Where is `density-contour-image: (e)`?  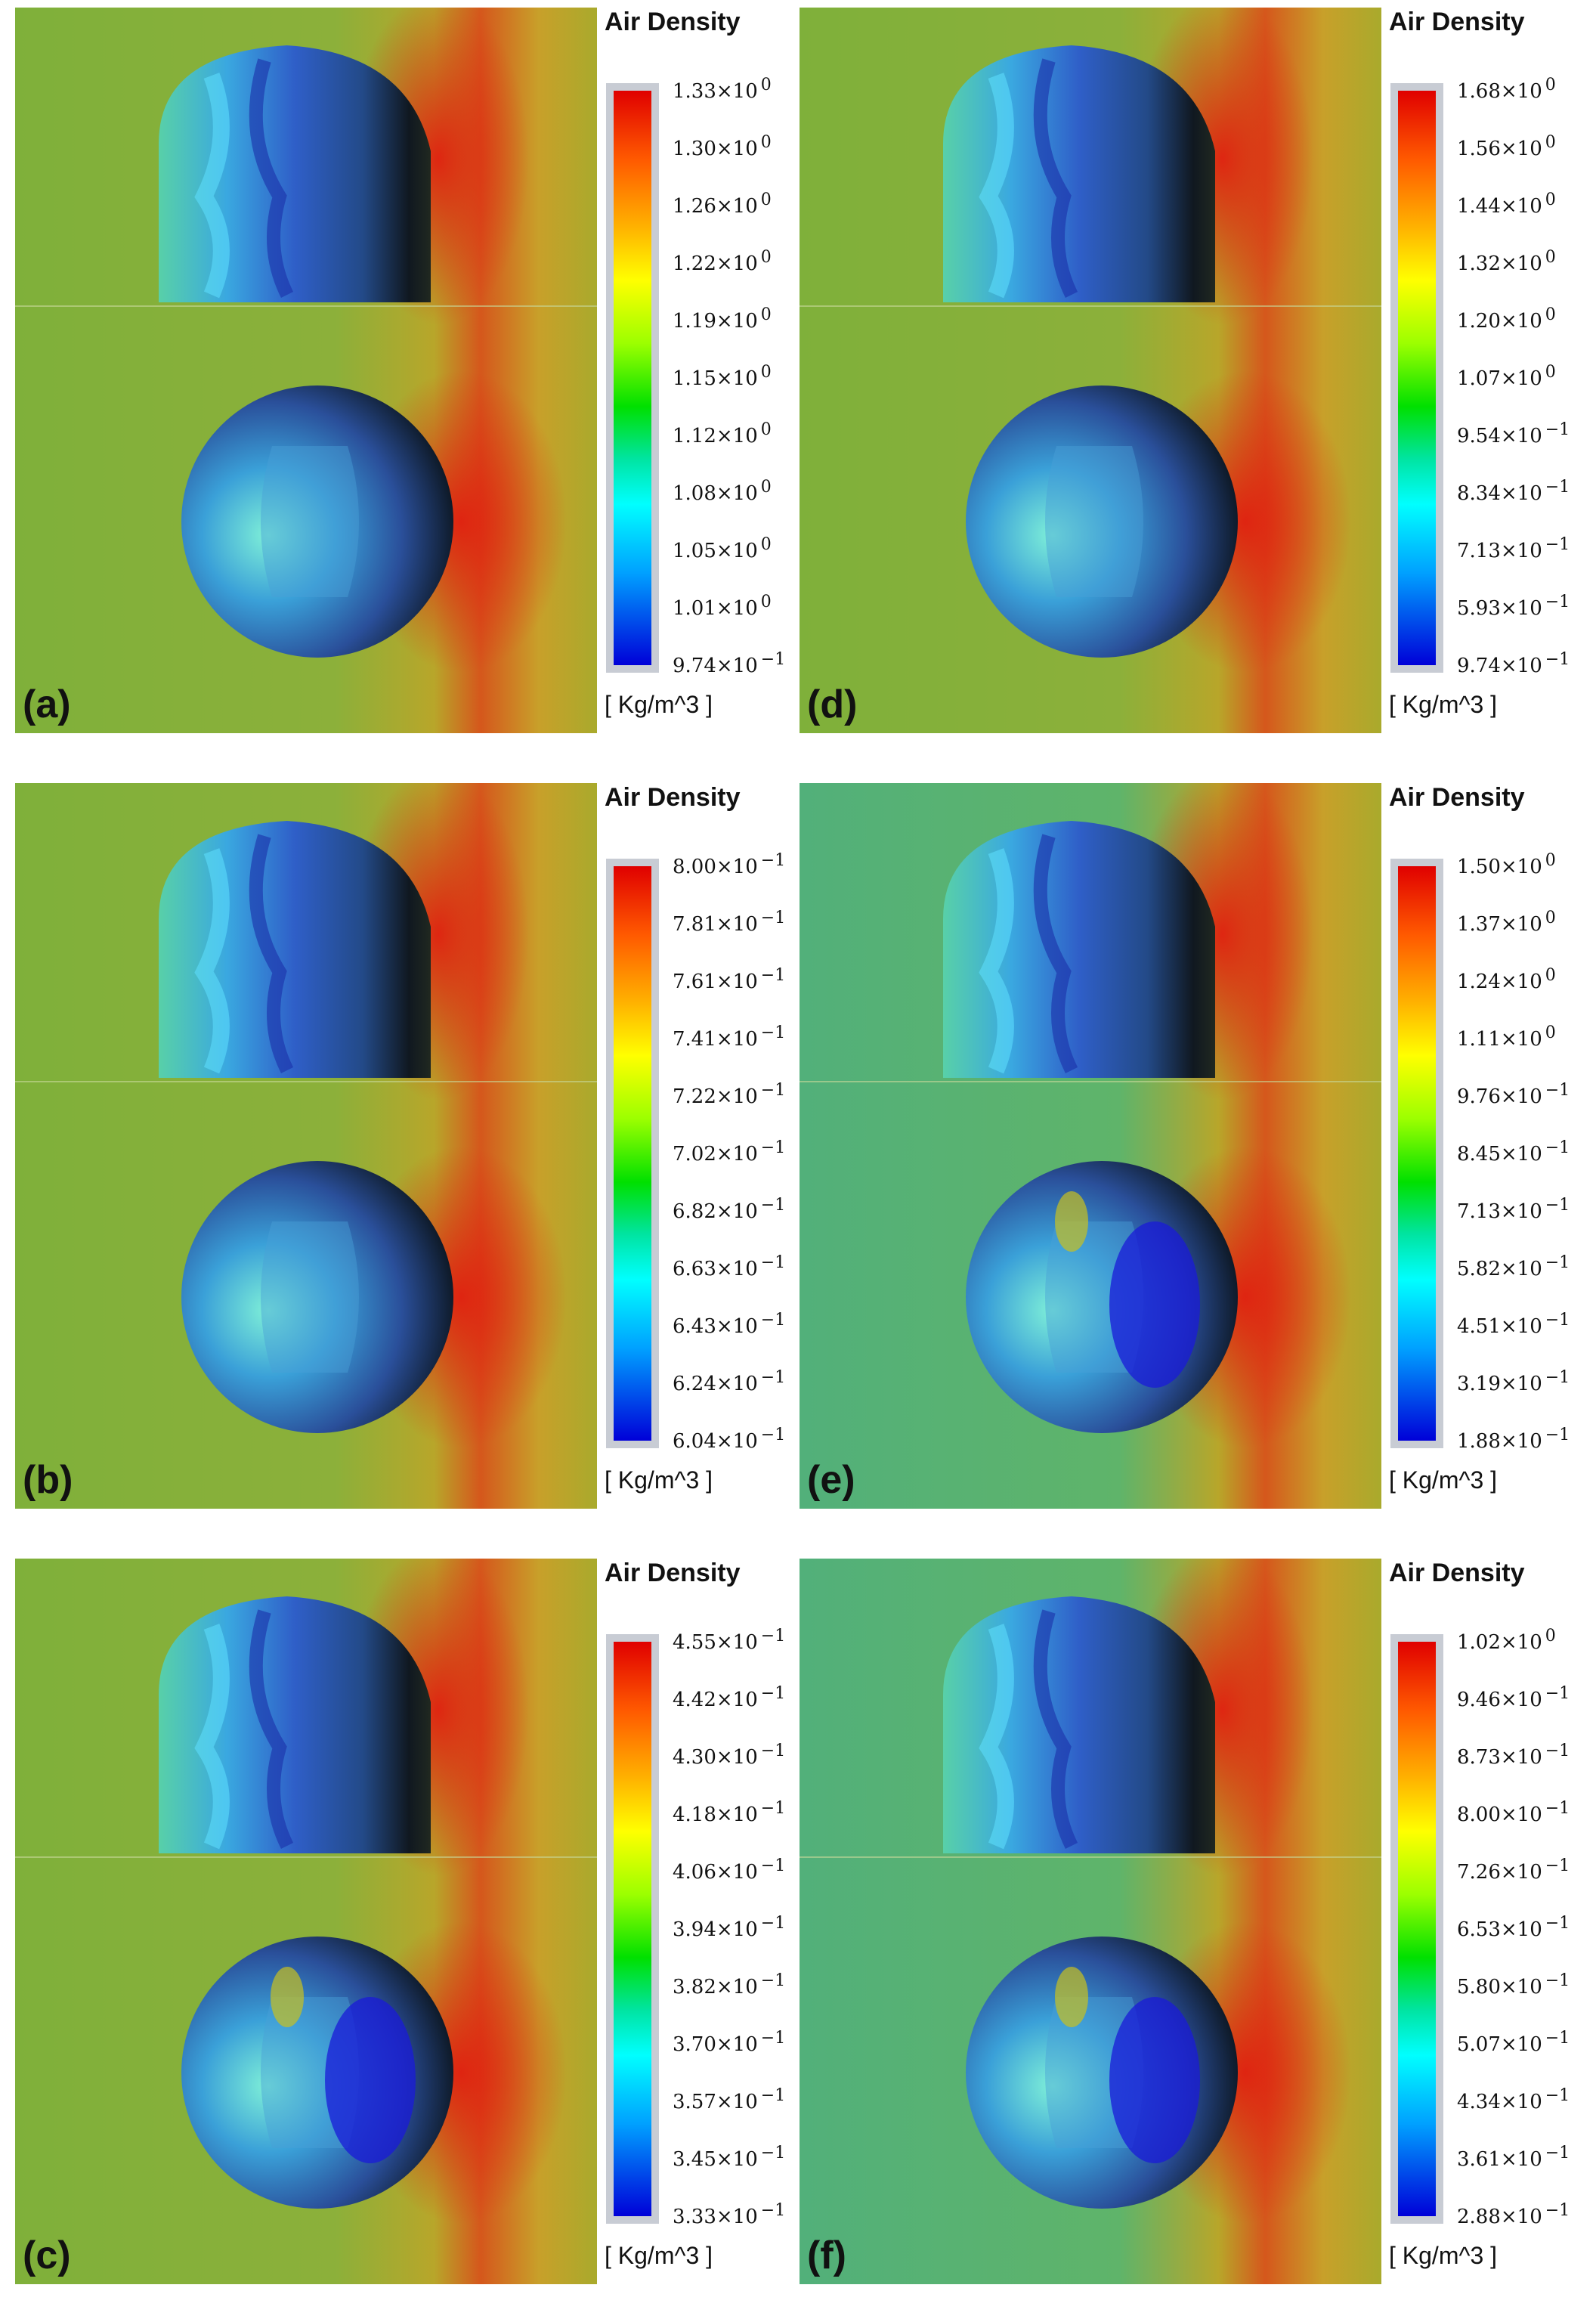 density-contour-image: (e) is located at coordinates (1090, 1146).